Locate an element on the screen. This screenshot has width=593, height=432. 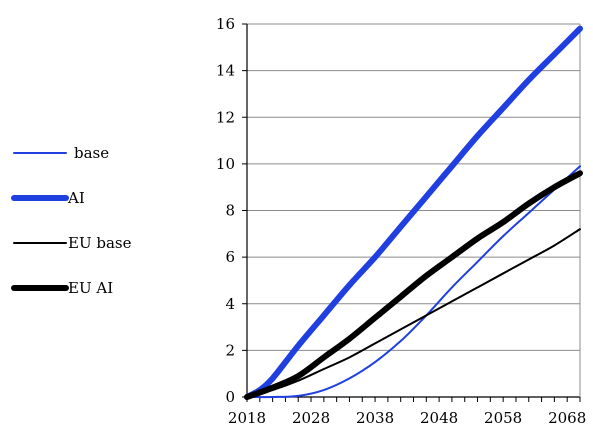
y-tick-label-16: 16 is located at coordinates (225, 24).